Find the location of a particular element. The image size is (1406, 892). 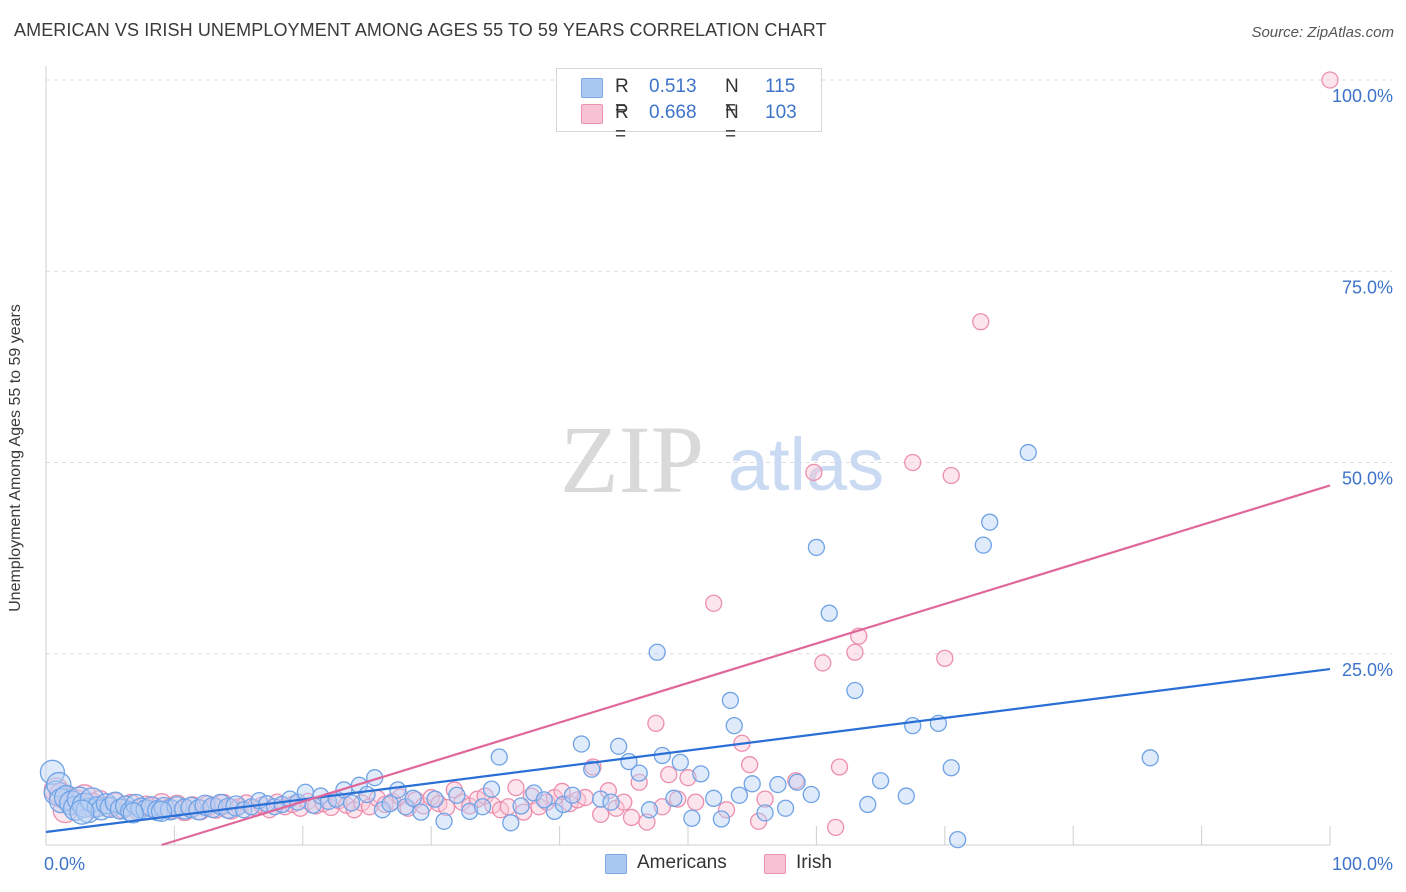

y-tick-label: 25.0% is located at coordinates (1367, 670).